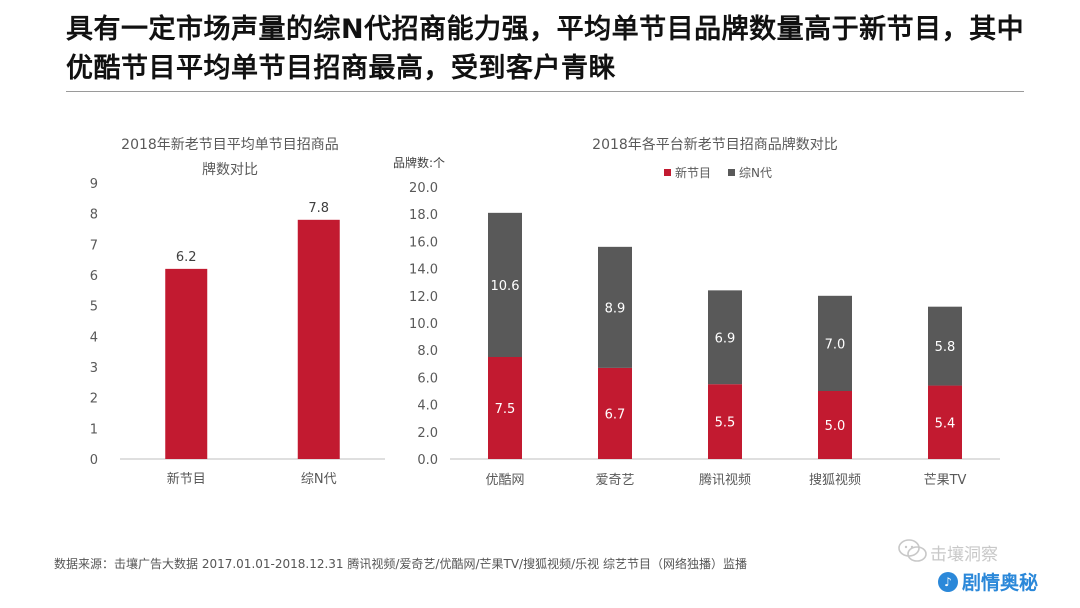 This screenshot has height=608, width=1080. What do you see at coordinates (725, 480) in the screenshot?
I see `chart2-category-label: 腾讯视频` at bounding box center [725, 480].